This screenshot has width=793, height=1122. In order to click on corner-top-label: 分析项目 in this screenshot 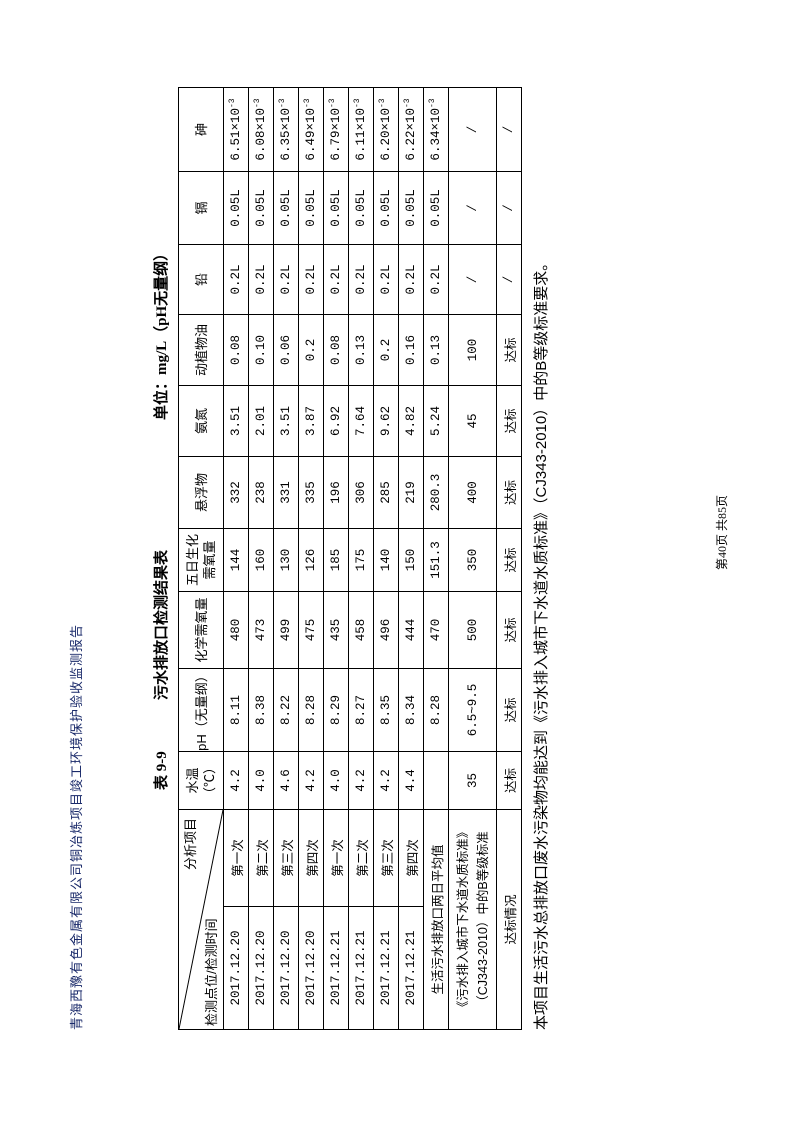, I will do `click(190, 844)`.